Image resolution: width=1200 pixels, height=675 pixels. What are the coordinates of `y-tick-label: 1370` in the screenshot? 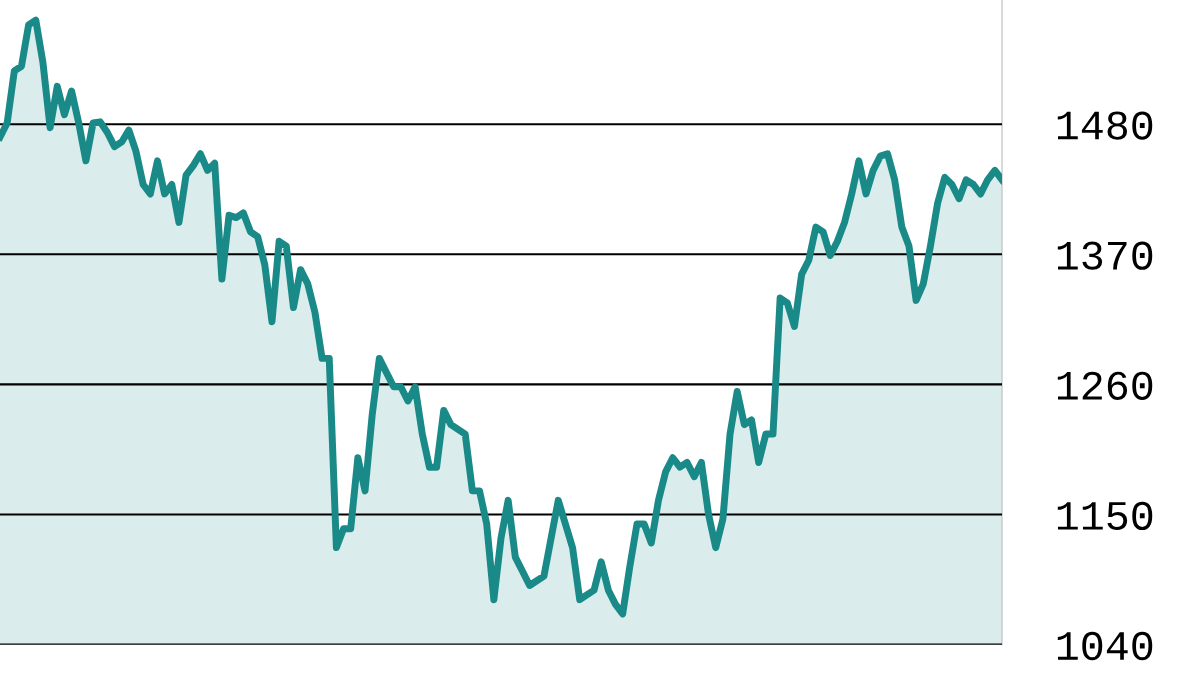 It's located at (1105, 255).